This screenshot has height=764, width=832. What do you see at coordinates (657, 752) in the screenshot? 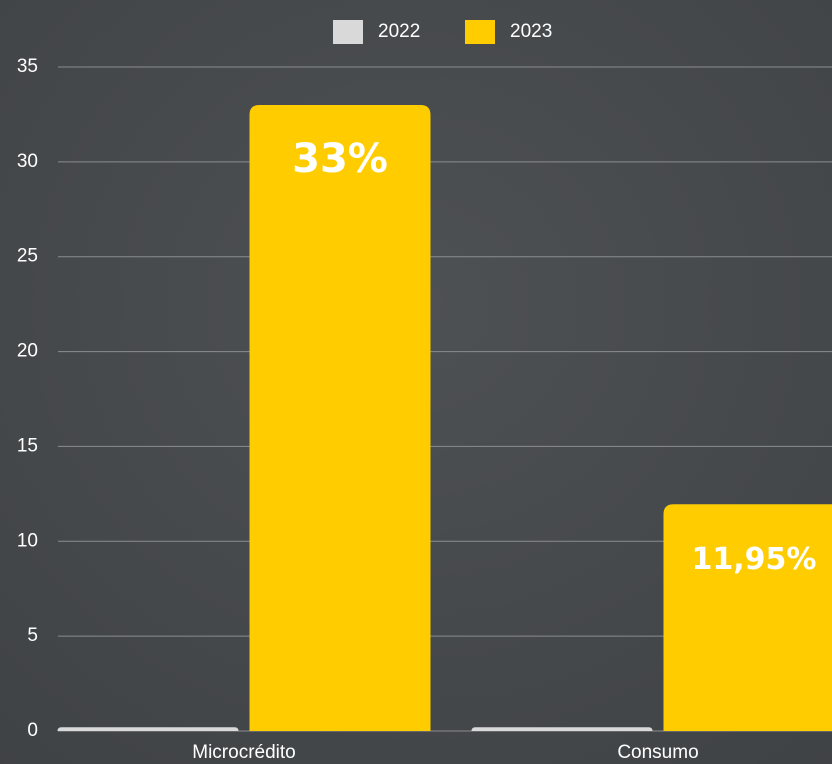
I see `x-tick-label: Consumo` at bounding box center [657, 752].